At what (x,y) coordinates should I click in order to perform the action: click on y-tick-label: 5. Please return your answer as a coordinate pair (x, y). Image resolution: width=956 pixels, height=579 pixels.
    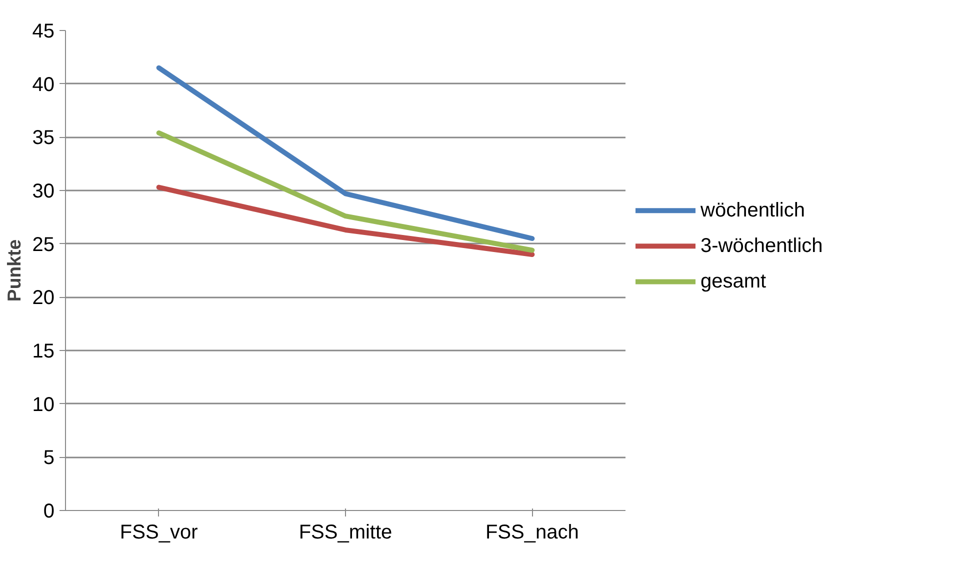
    Looking at the image, I should click on (48, 458).